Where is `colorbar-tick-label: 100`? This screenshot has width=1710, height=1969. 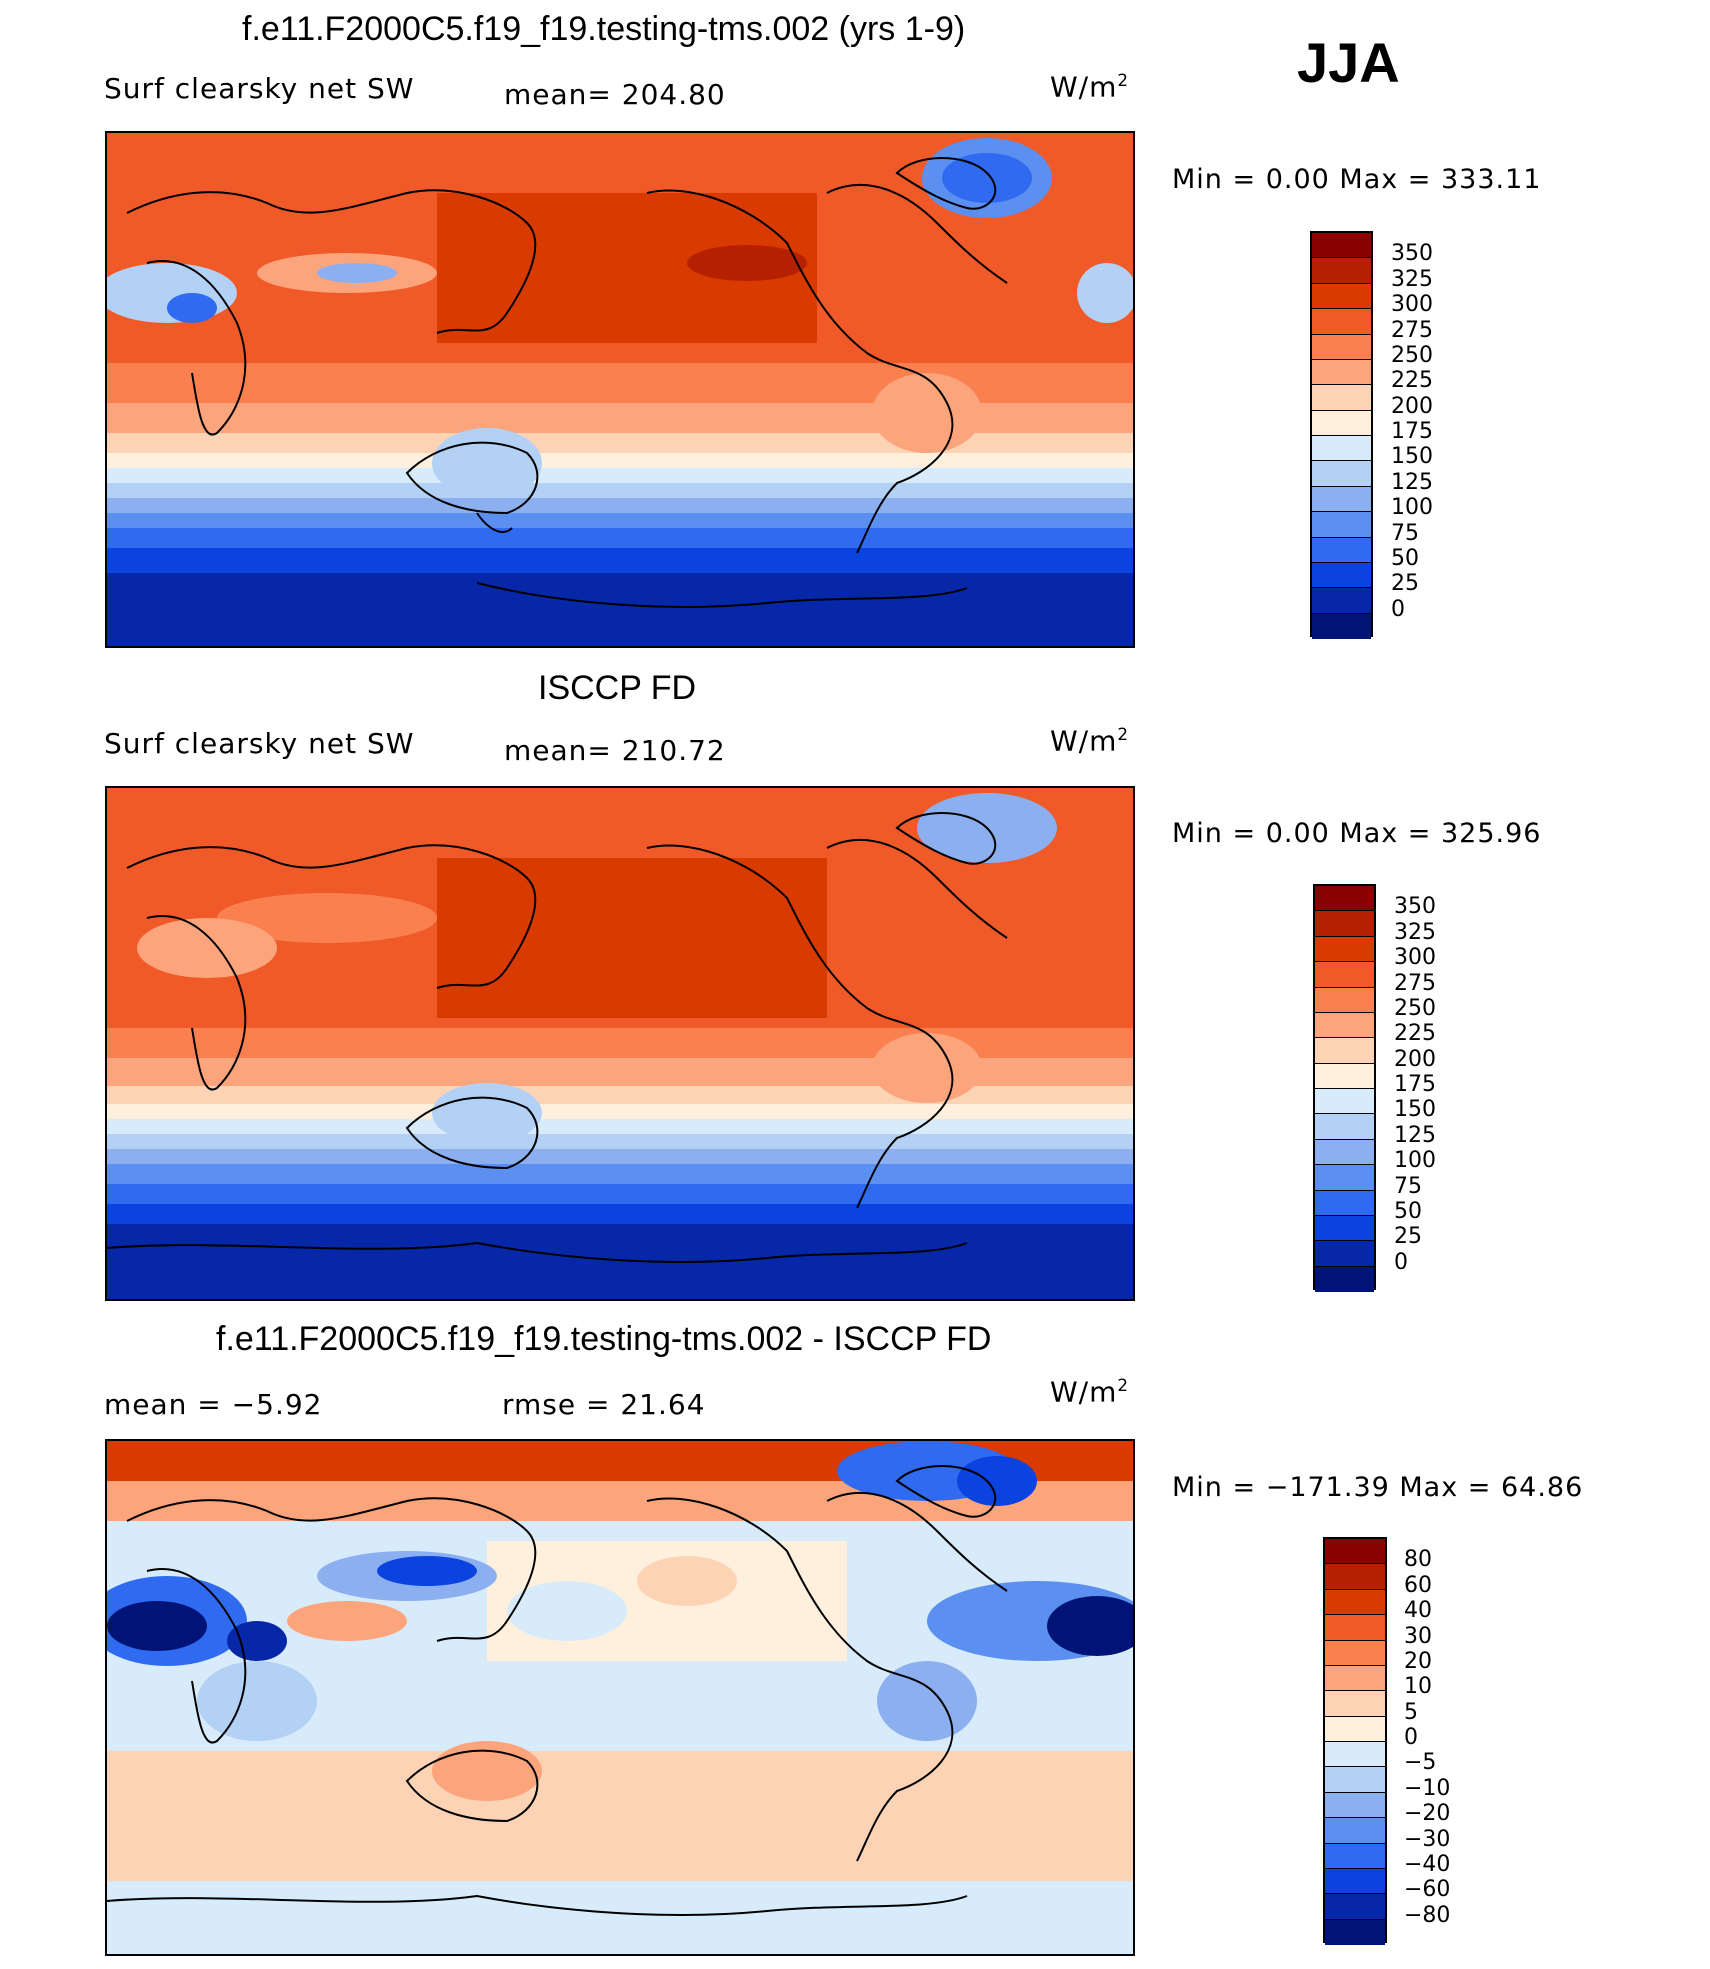
colorbar-tick-label: 100 is located at coordinates (1412, 508).